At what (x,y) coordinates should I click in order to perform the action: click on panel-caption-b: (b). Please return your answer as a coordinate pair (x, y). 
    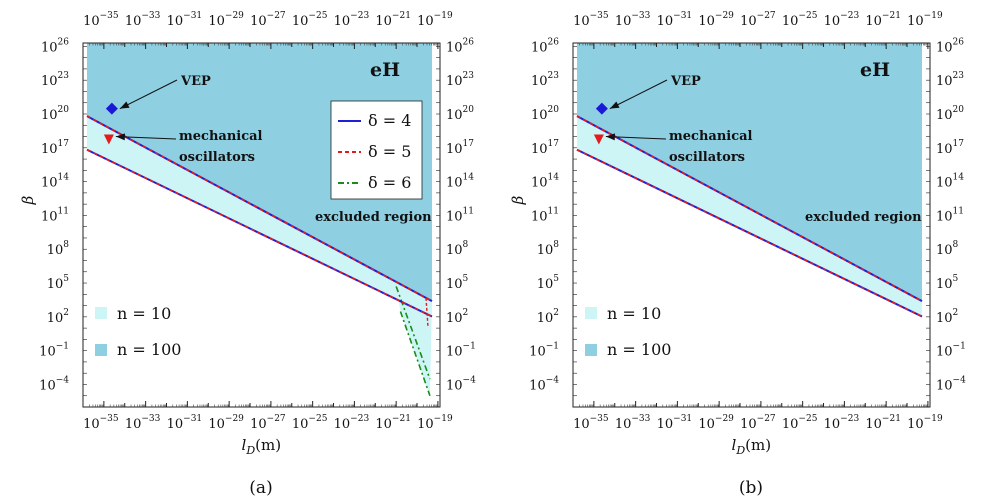
    Looking at the image, I should click on (751, 488).